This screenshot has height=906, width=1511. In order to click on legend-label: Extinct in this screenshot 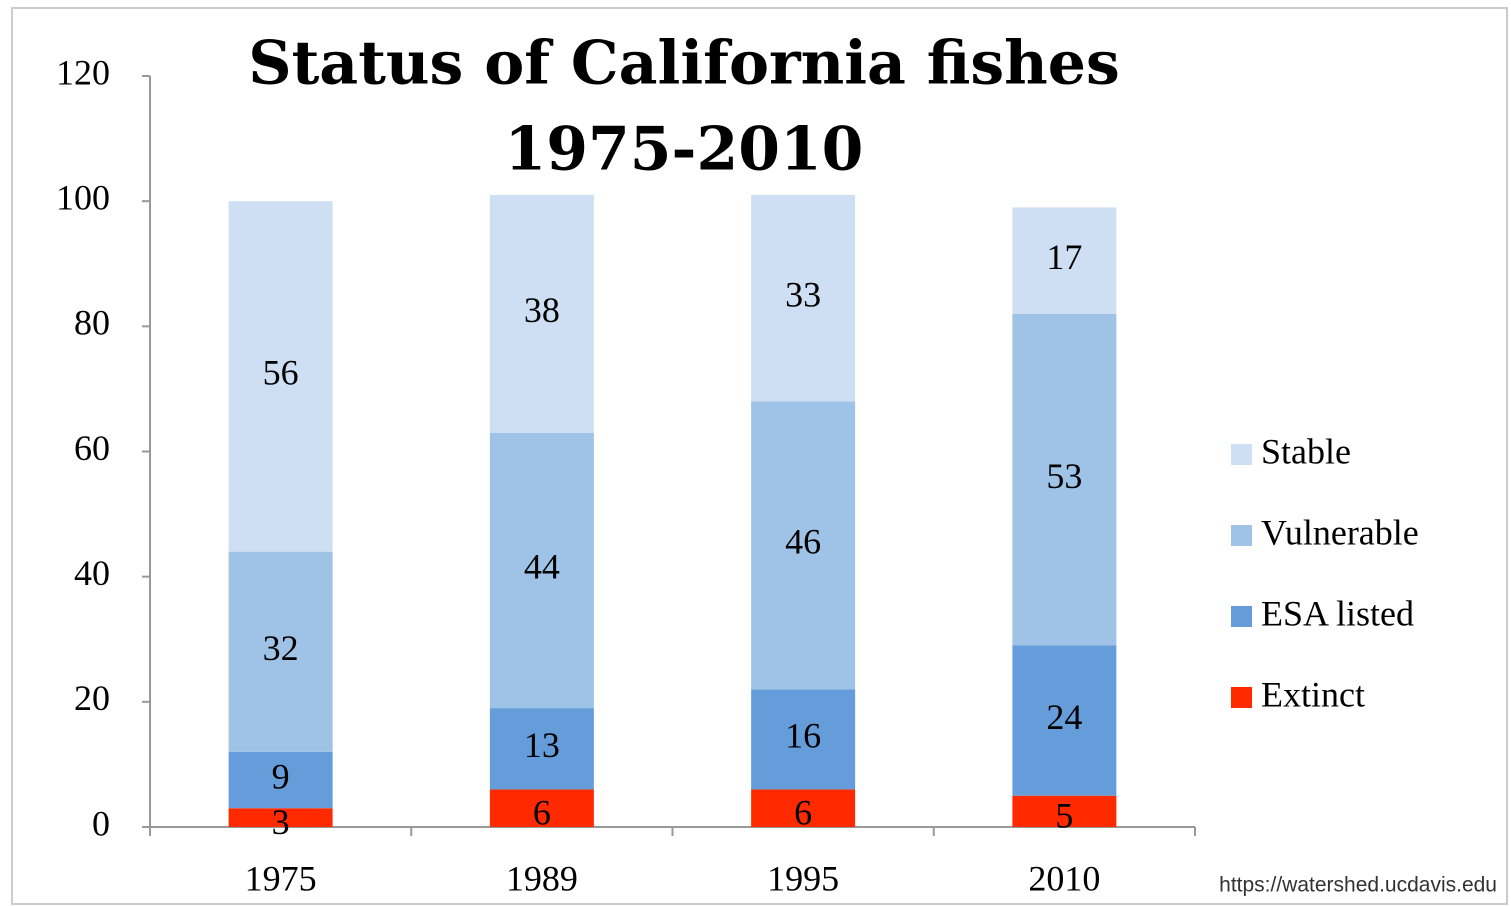, I will do `click(1313, 694)`.